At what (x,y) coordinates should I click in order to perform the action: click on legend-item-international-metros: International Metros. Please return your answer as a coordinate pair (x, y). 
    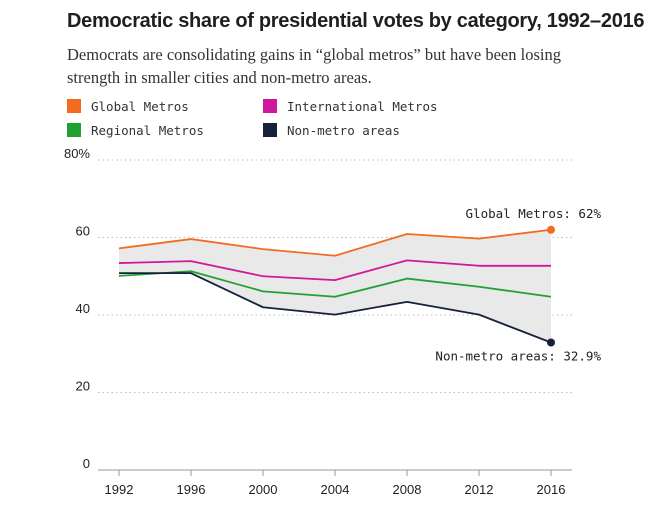
    Looking at the image, I should click on (350, 106).